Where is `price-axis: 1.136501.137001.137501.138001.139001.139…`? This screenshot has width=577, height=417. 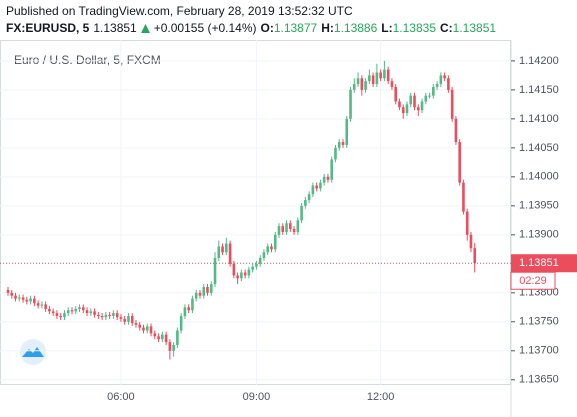
price-axis: 1.136501.137001.137501.138001.139001.139… is located at coordinates (535, 220).